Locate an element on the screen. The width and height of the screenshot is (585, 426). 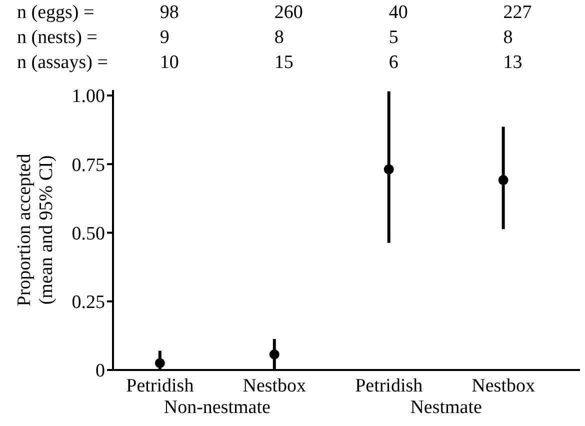
text: 13 is located at coordinates (512, 63).